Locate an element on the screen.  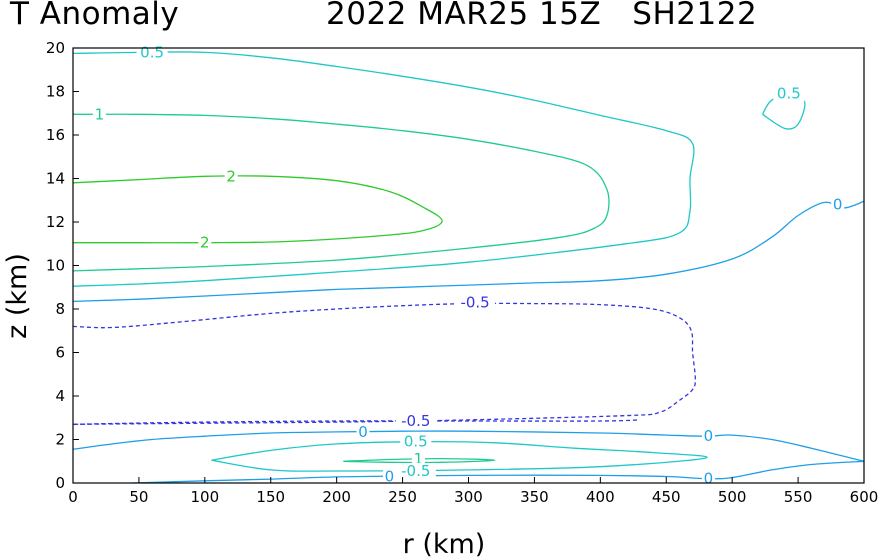
y-tick-label: 12 is located at coordinates (55, 222).